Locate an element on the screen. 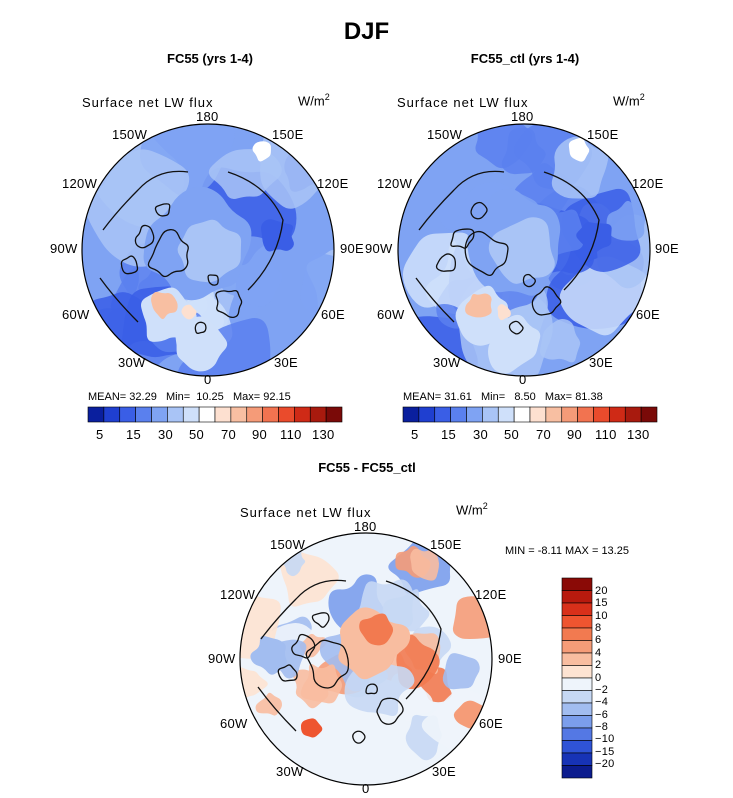 The width and height of the screenshot is (733, 798). colorbar-tick: 30 is located at coordinates (481, 434).